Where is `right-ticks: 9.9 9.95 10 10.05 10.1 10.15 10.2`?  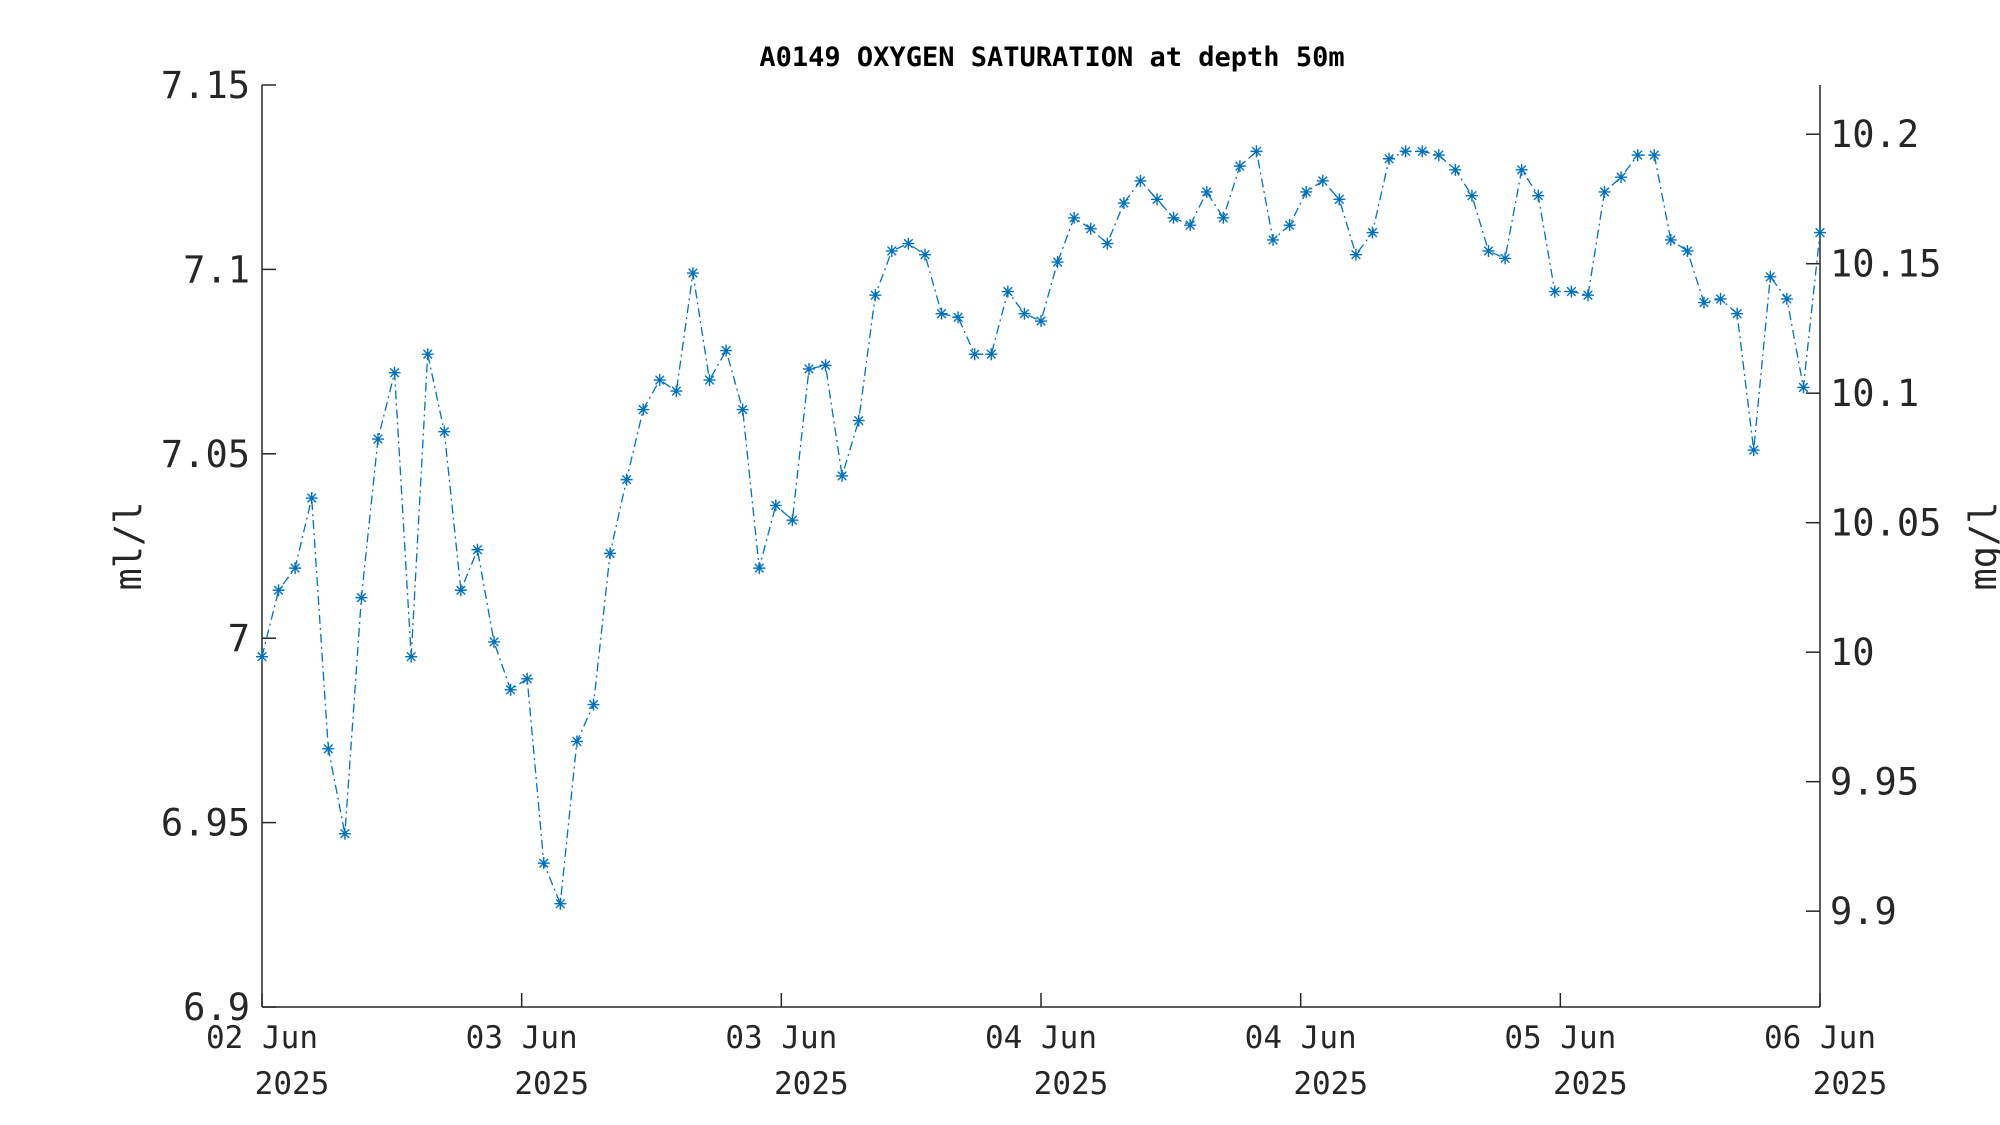 right-ticks: 9.9 9.95 10 10.05 10.1 10.15 10.2 is located at coordinates (1873, 523).